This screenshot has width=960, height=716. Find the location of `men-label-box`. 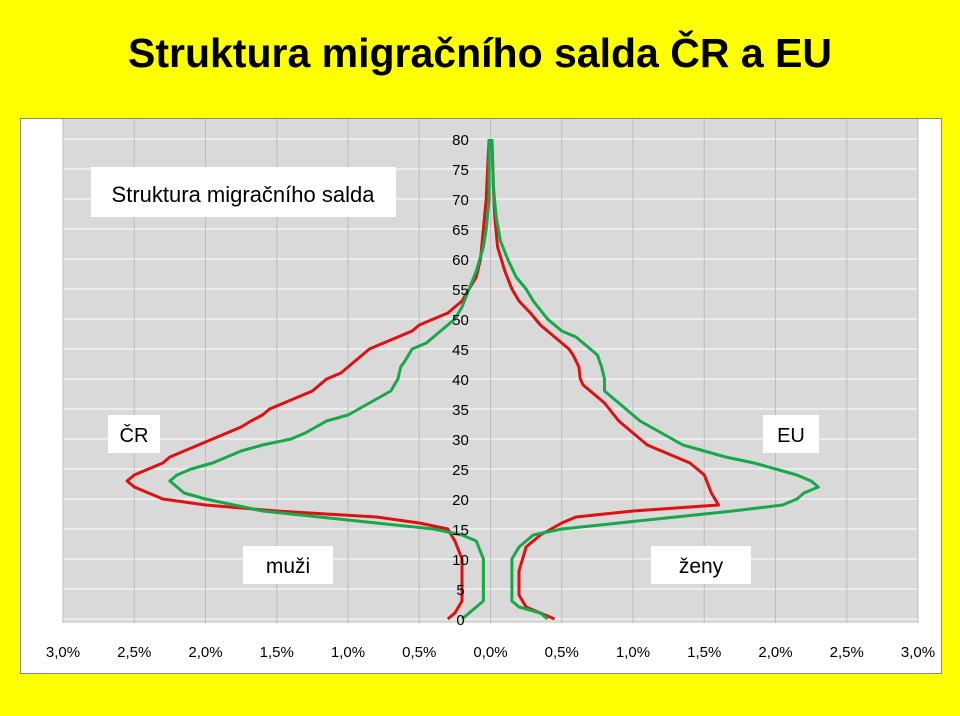

men-label-box is located at coordinates (288, 565).